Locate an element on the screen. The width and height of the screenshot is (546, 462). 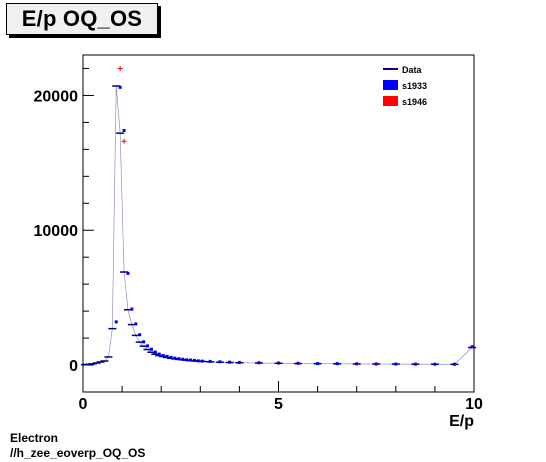
x-tick-label: 10 is located at coordinates (474, 404).